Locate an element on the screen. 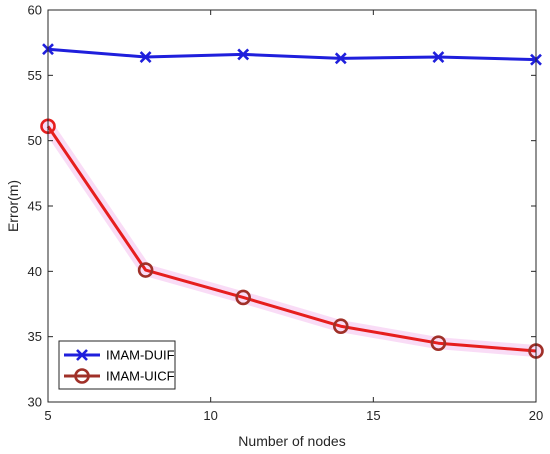 This screenshot has width=550, height=454. legend-entry-imam-duif: IMAM-DUIF is located at coordinates (119, 355).